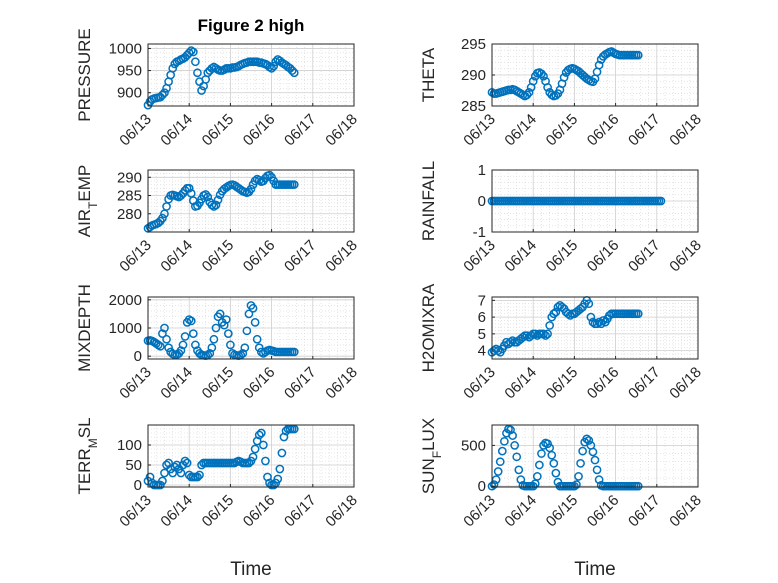  Describe the element at coordinates (93, 443) in the screenshot. I see `y-label-subscript: M` at that location.